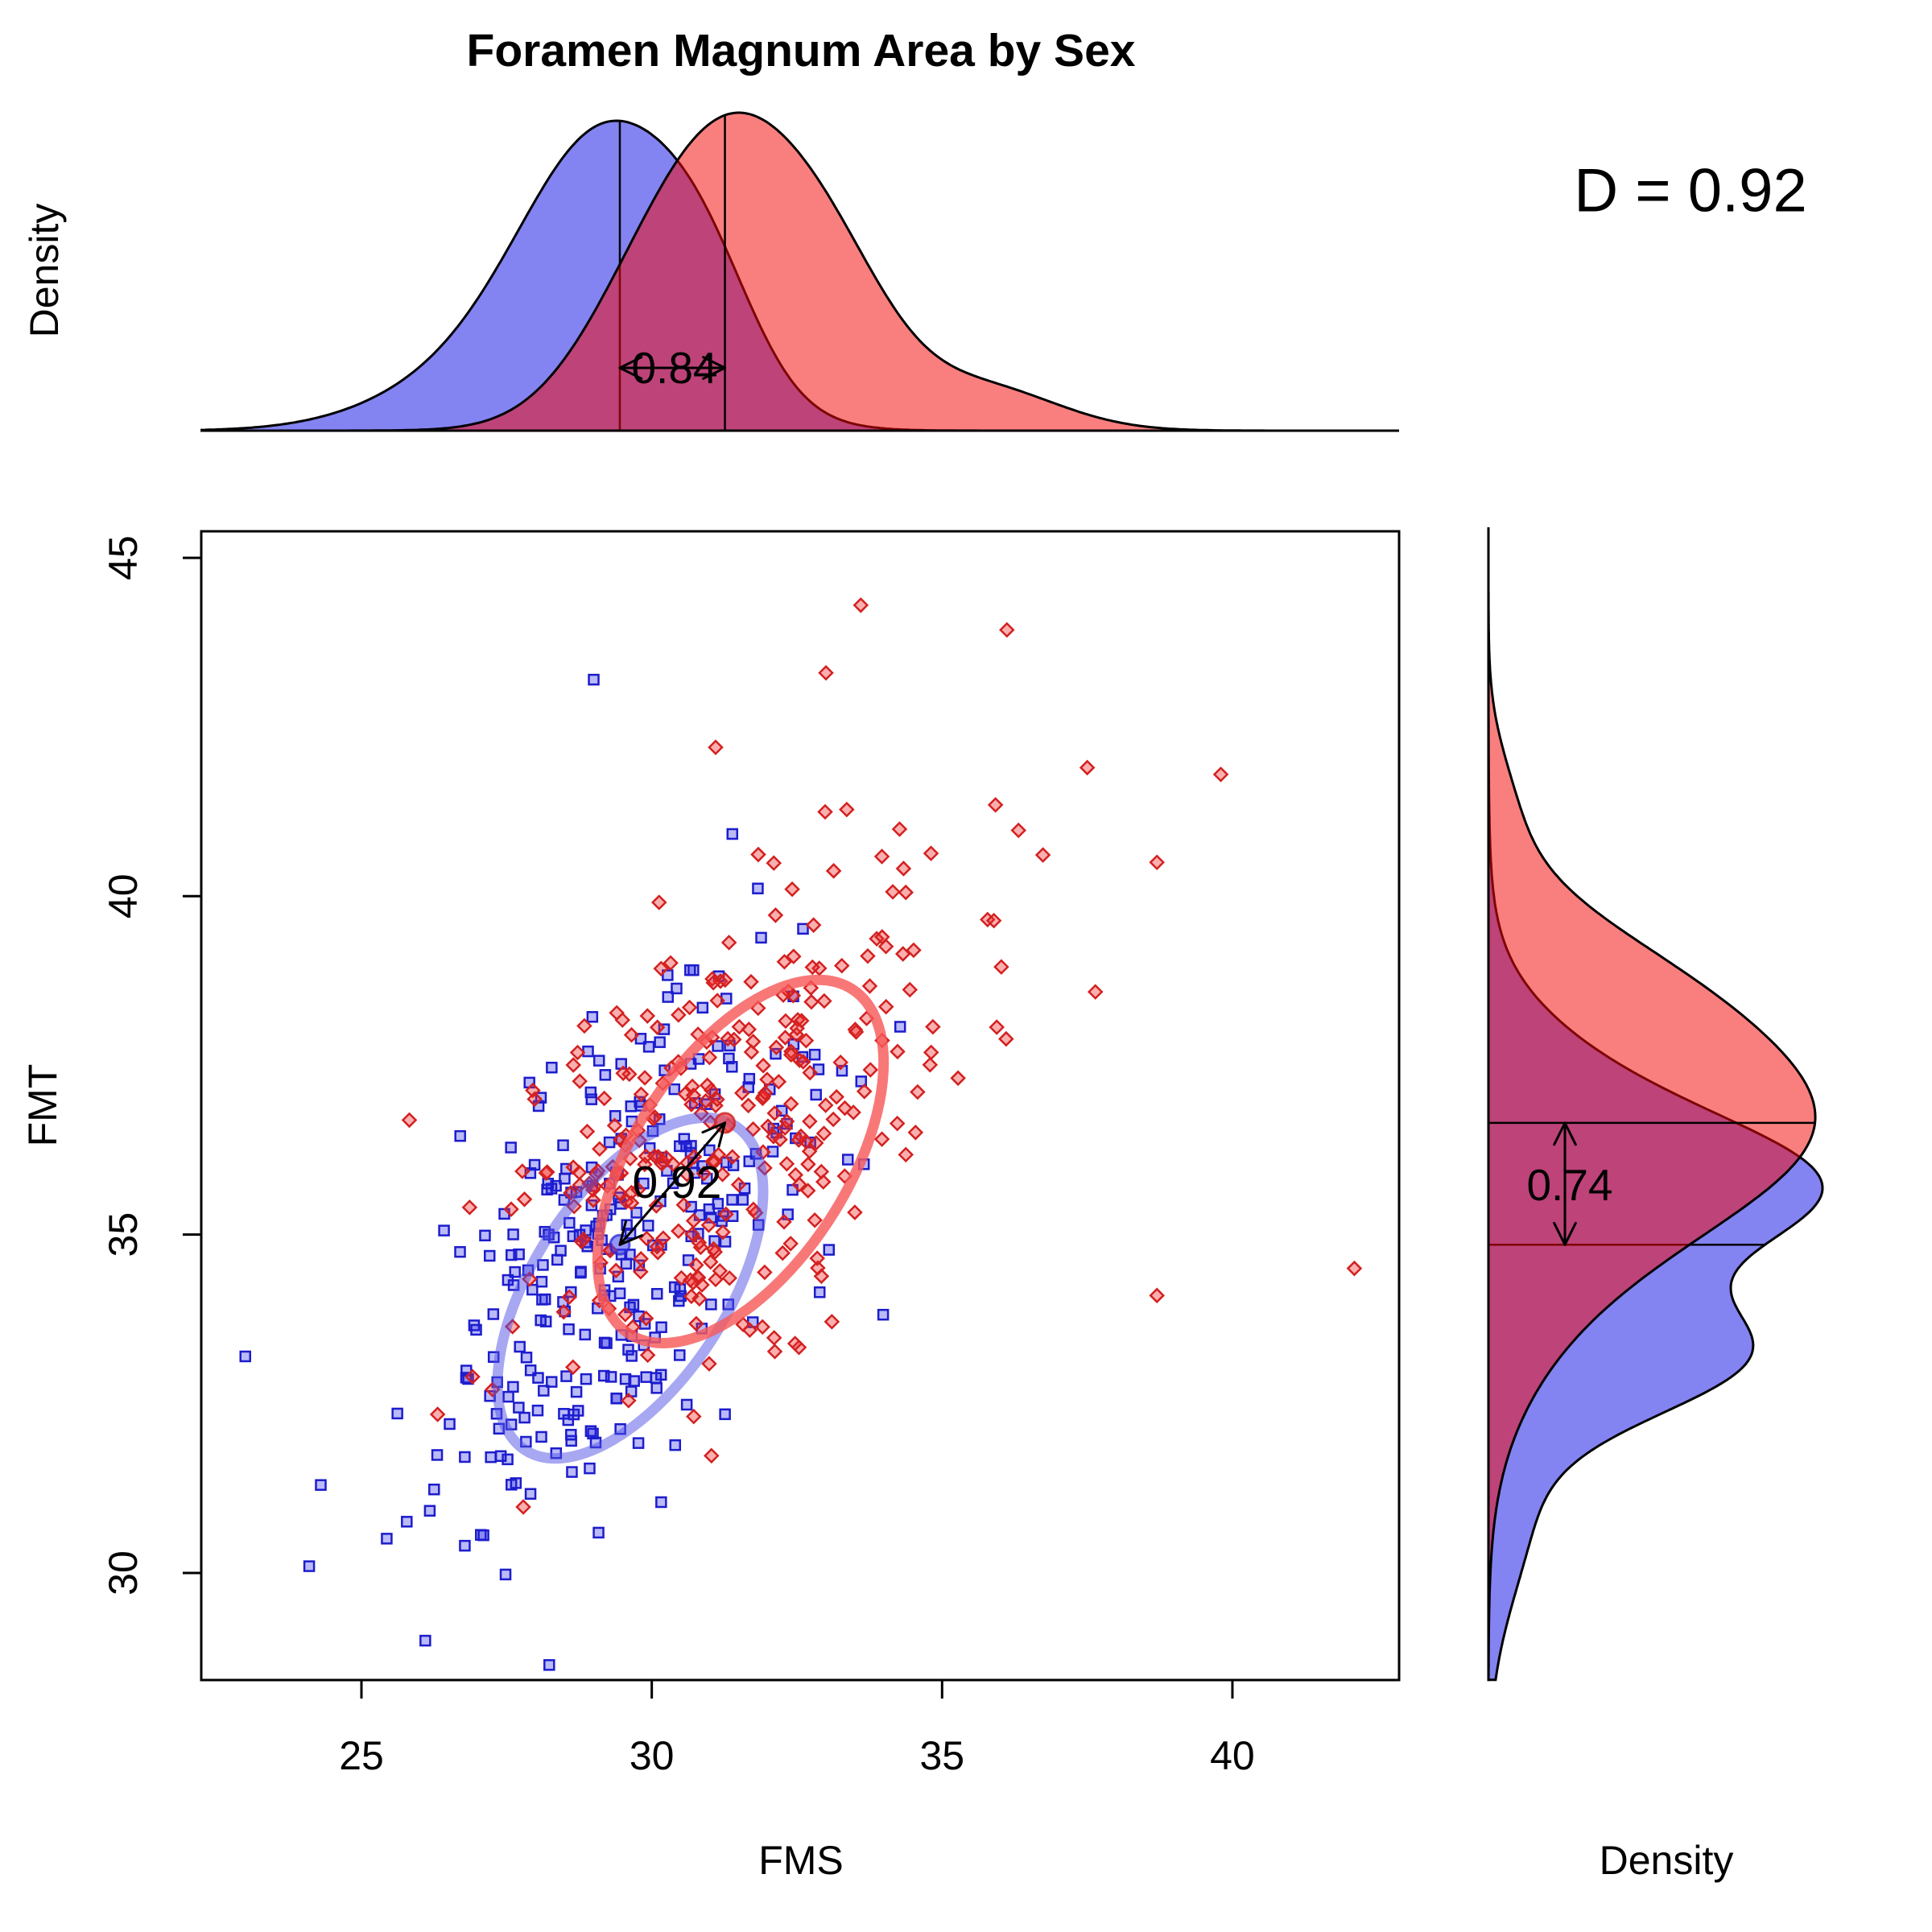 The image size is (1932, 1932). What do you see at coordinates (361, 1755) in the screenshot?
I see `x-tick-label: 25` at bounding box center [361, 1755].